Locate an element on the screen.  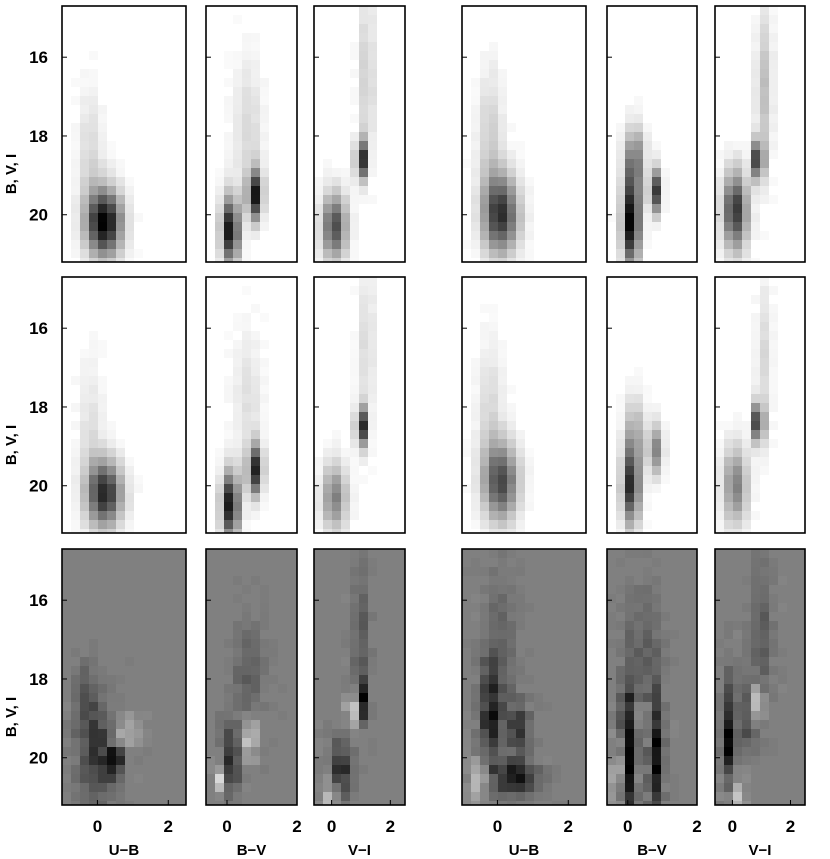
x-axis-label: B−V is located at coordinates (252, 850).